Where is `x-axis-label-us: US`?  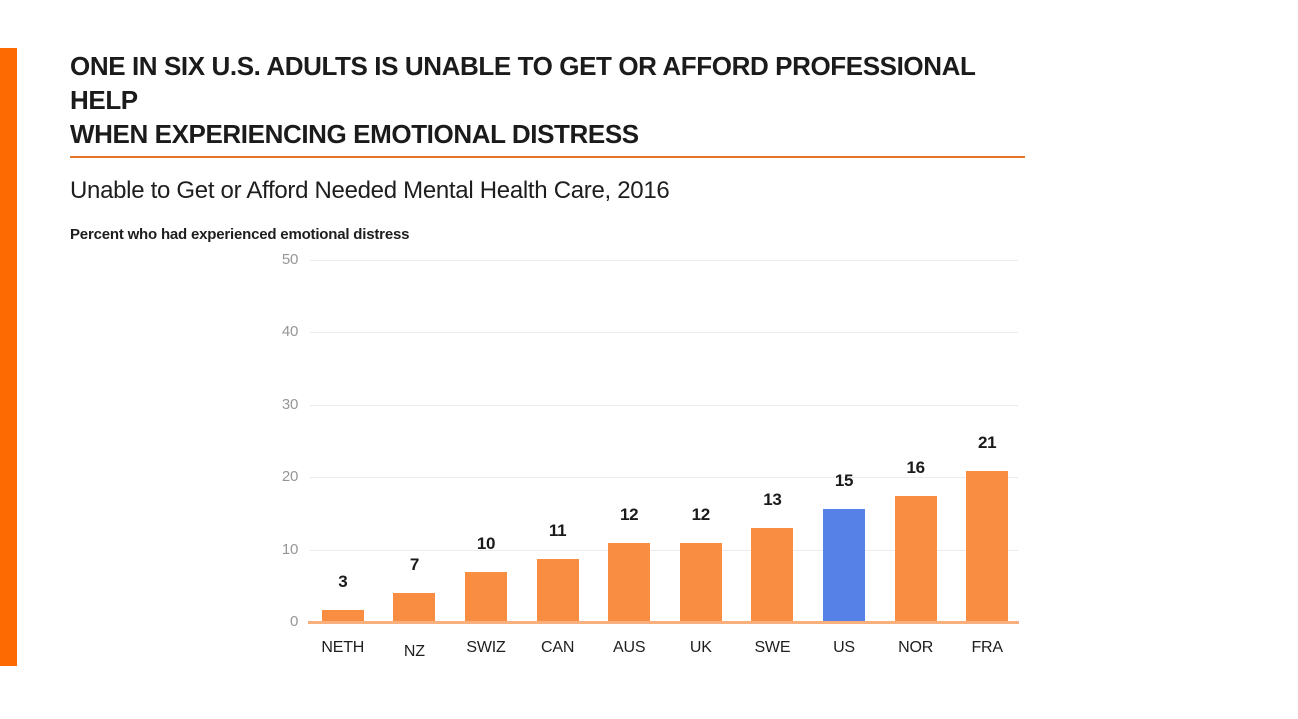
x-axis-label-us: US is located at coordinates (844, 647).